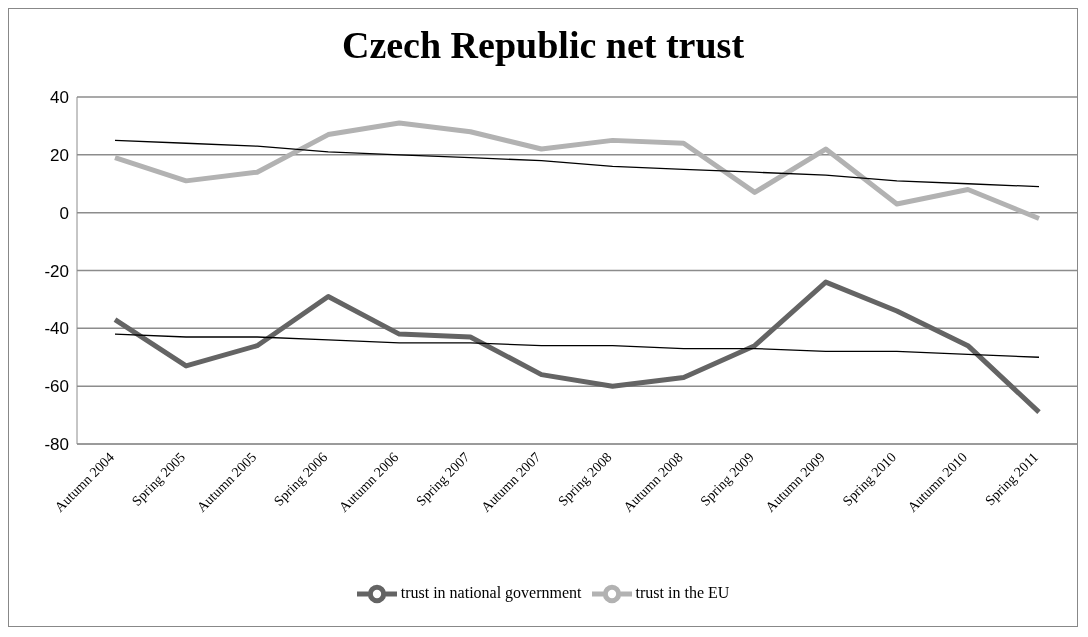  I want to click on legend-label: trust in the EU, so click(682, 592).